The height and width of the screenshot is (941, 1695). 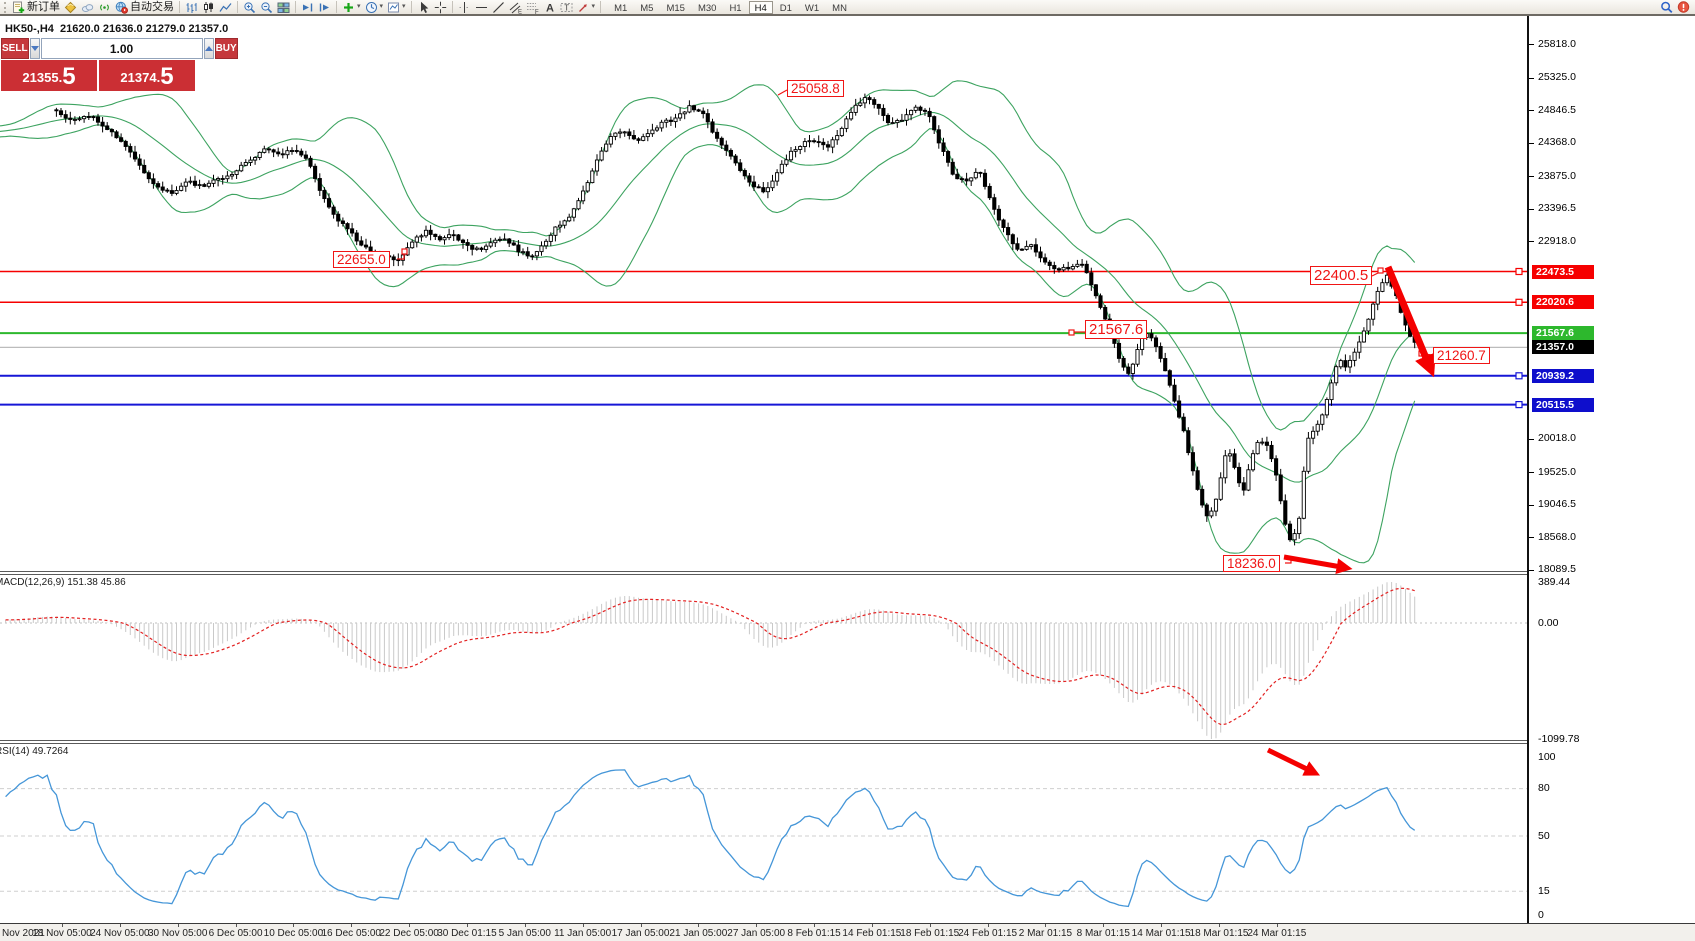 I want to click on market-button, so click(x=70, y=7).